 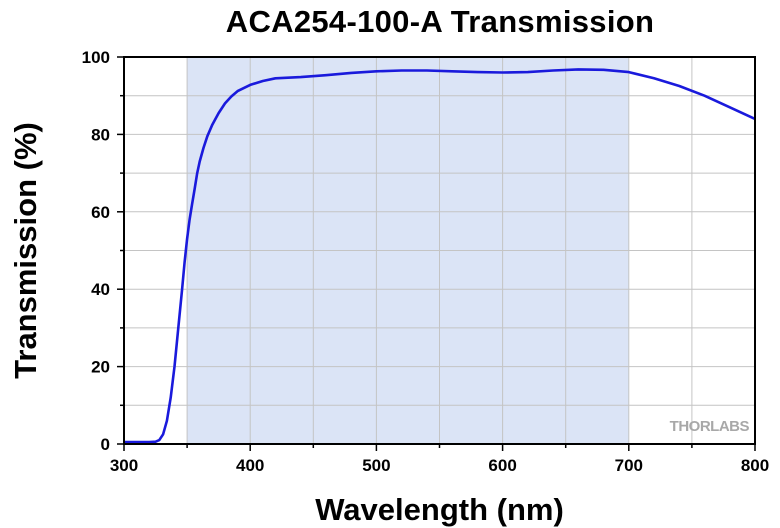 I want to click on x-tick-label: 600, so click(x=502, y=465).